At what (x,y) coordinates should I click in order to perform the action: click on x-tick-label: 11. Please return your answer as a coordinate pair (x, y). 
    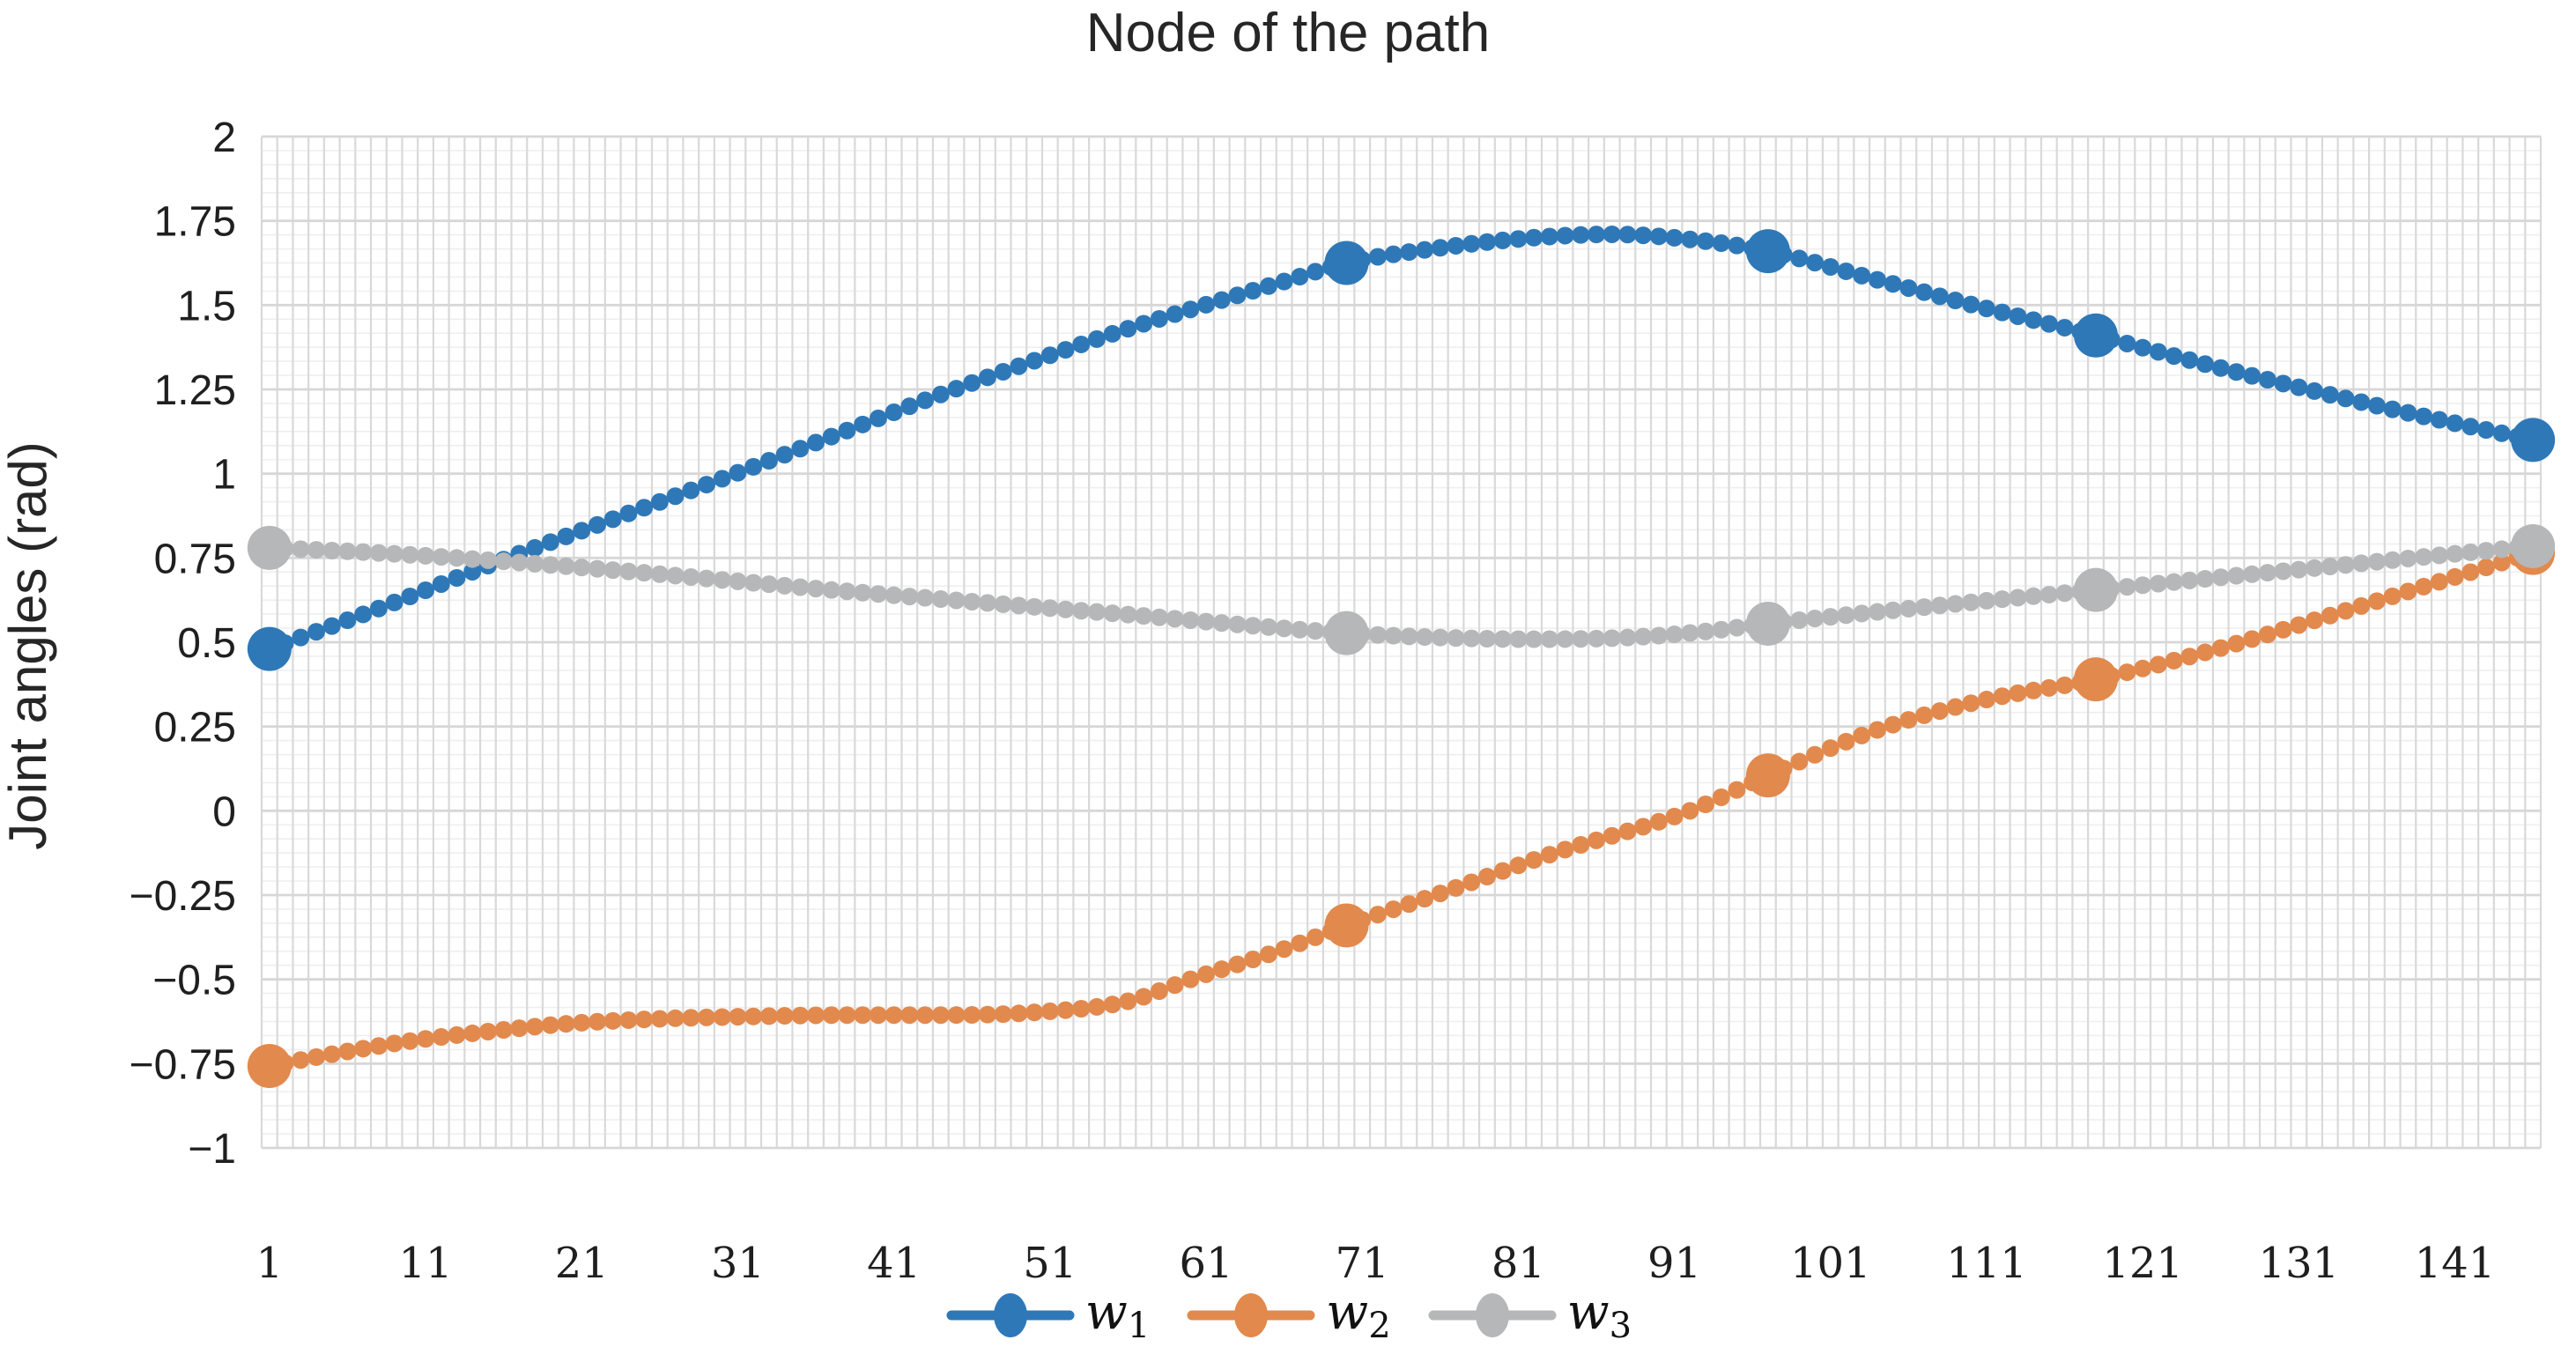
    Looking at the image, I should click on (426, 1263).